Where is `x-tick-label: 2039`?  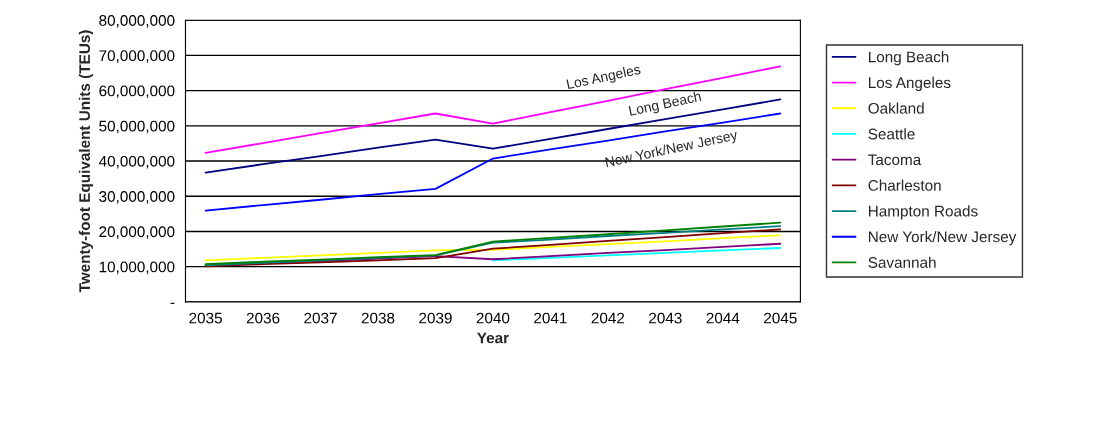
x-tick-label: 2039 is located at coordinates (435, 318).